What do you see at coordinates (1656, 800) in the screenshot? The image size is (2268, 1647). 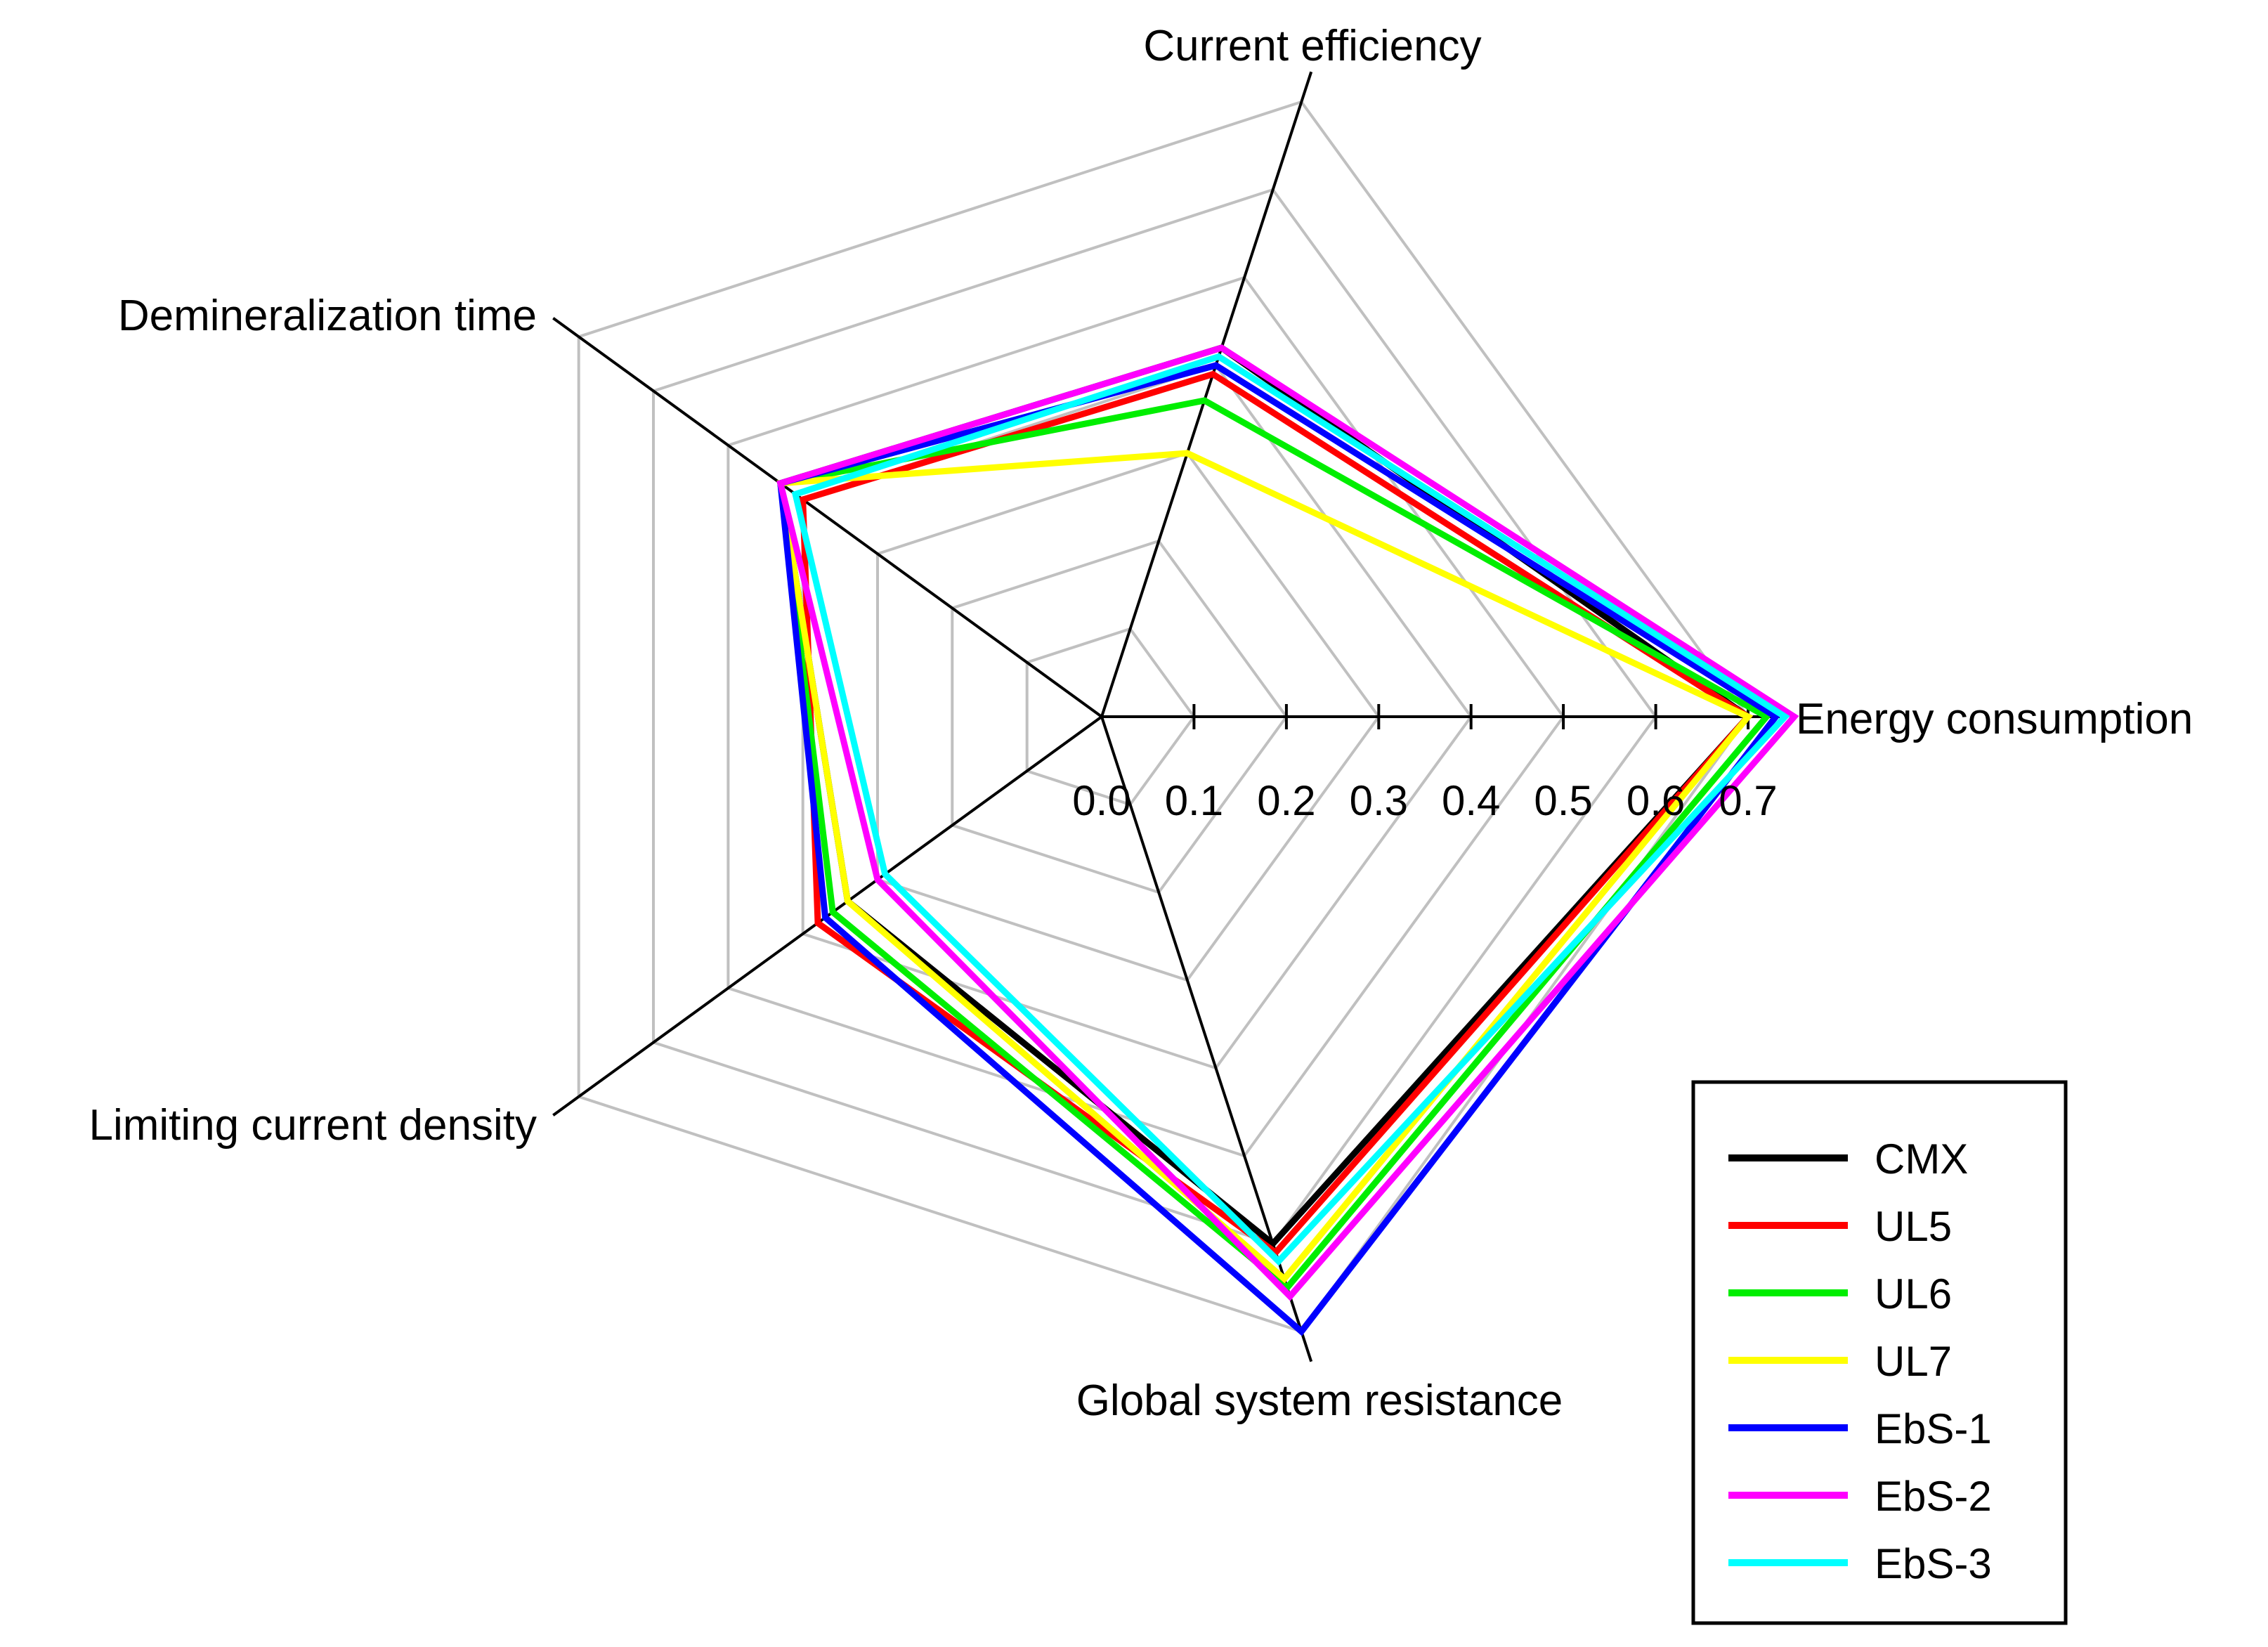 I see `tick-label: 0.6` at bounding box center [1656, 800].